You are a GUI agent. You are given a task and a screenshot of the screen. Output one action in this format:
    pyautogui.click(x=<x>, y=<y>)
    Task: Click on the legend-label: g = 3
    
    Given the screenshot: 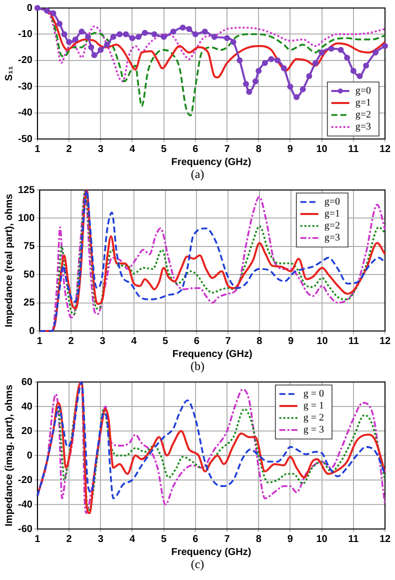 What is the action you would take?
    pyautogui.click(x=313, y=430)
    